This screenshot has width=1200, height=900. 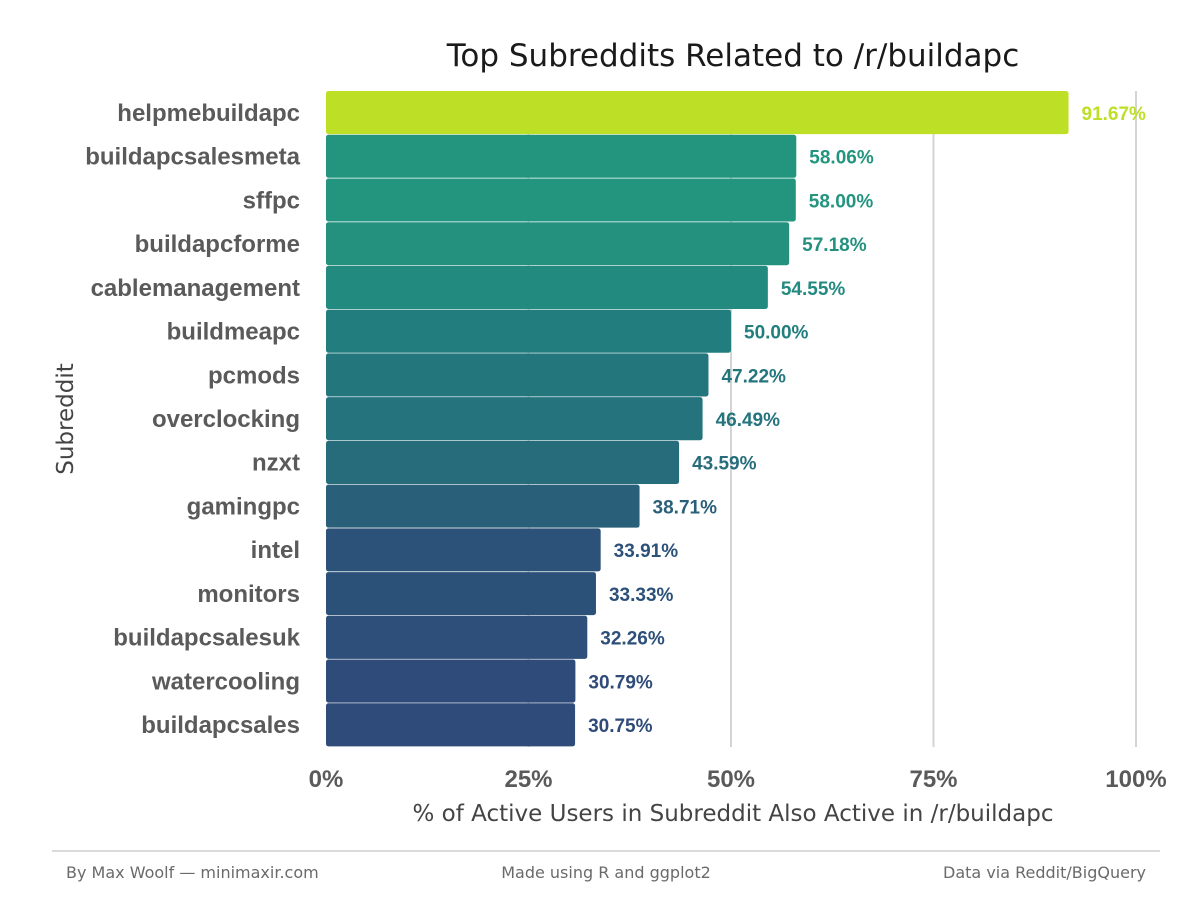 I want to click on data-label-helpmebuildapc: 91.67%, so click(x=1114, y=114).